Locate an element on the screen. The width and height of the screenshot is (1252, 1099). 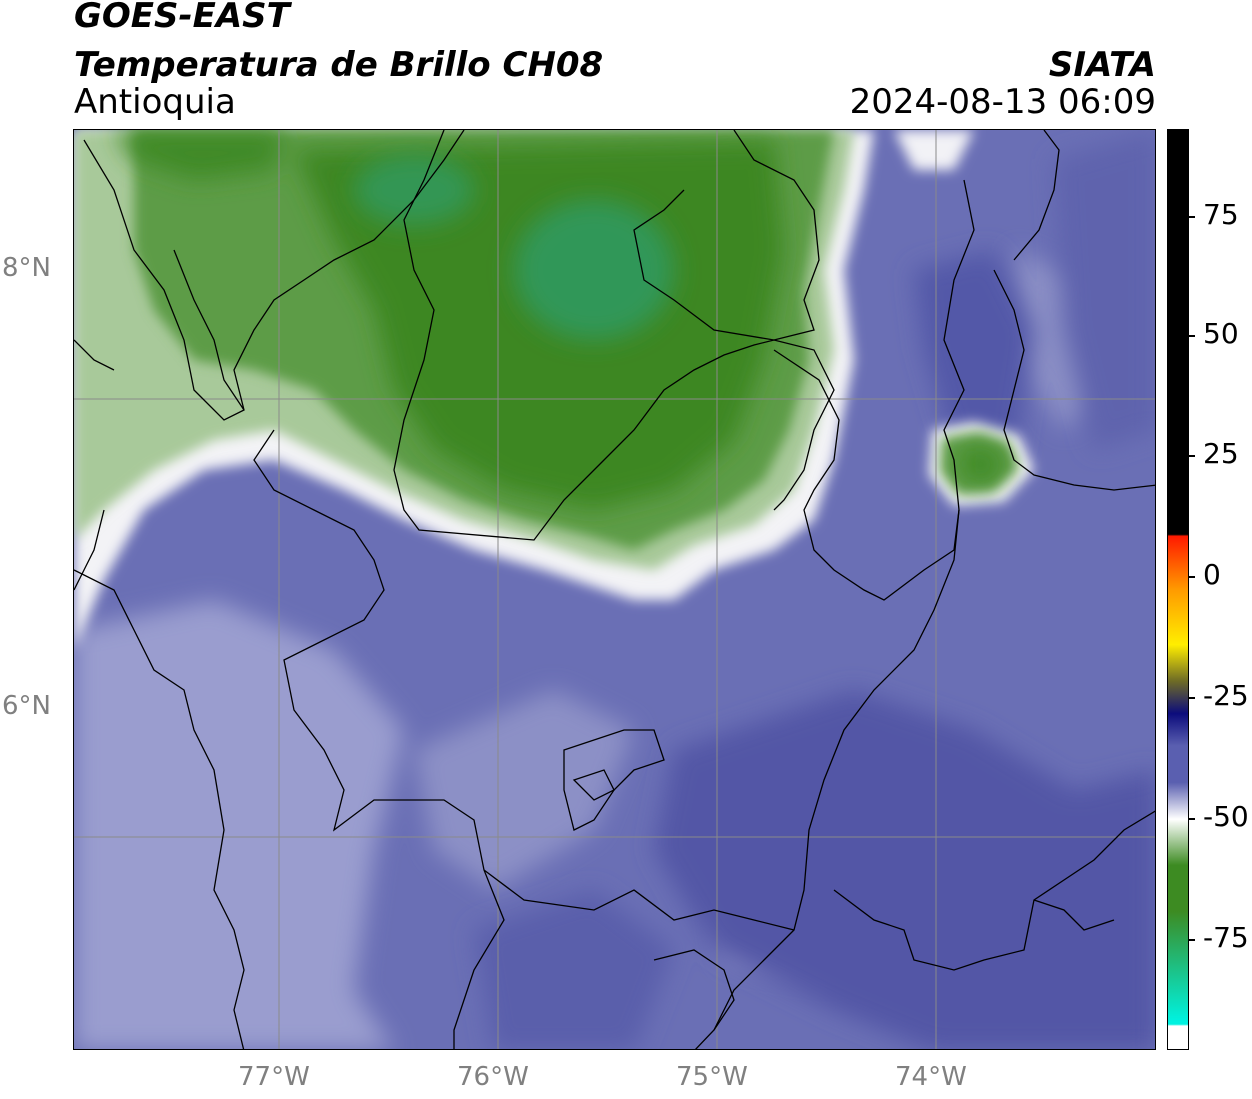
coastline-inner is located at coordinates (209, 330).